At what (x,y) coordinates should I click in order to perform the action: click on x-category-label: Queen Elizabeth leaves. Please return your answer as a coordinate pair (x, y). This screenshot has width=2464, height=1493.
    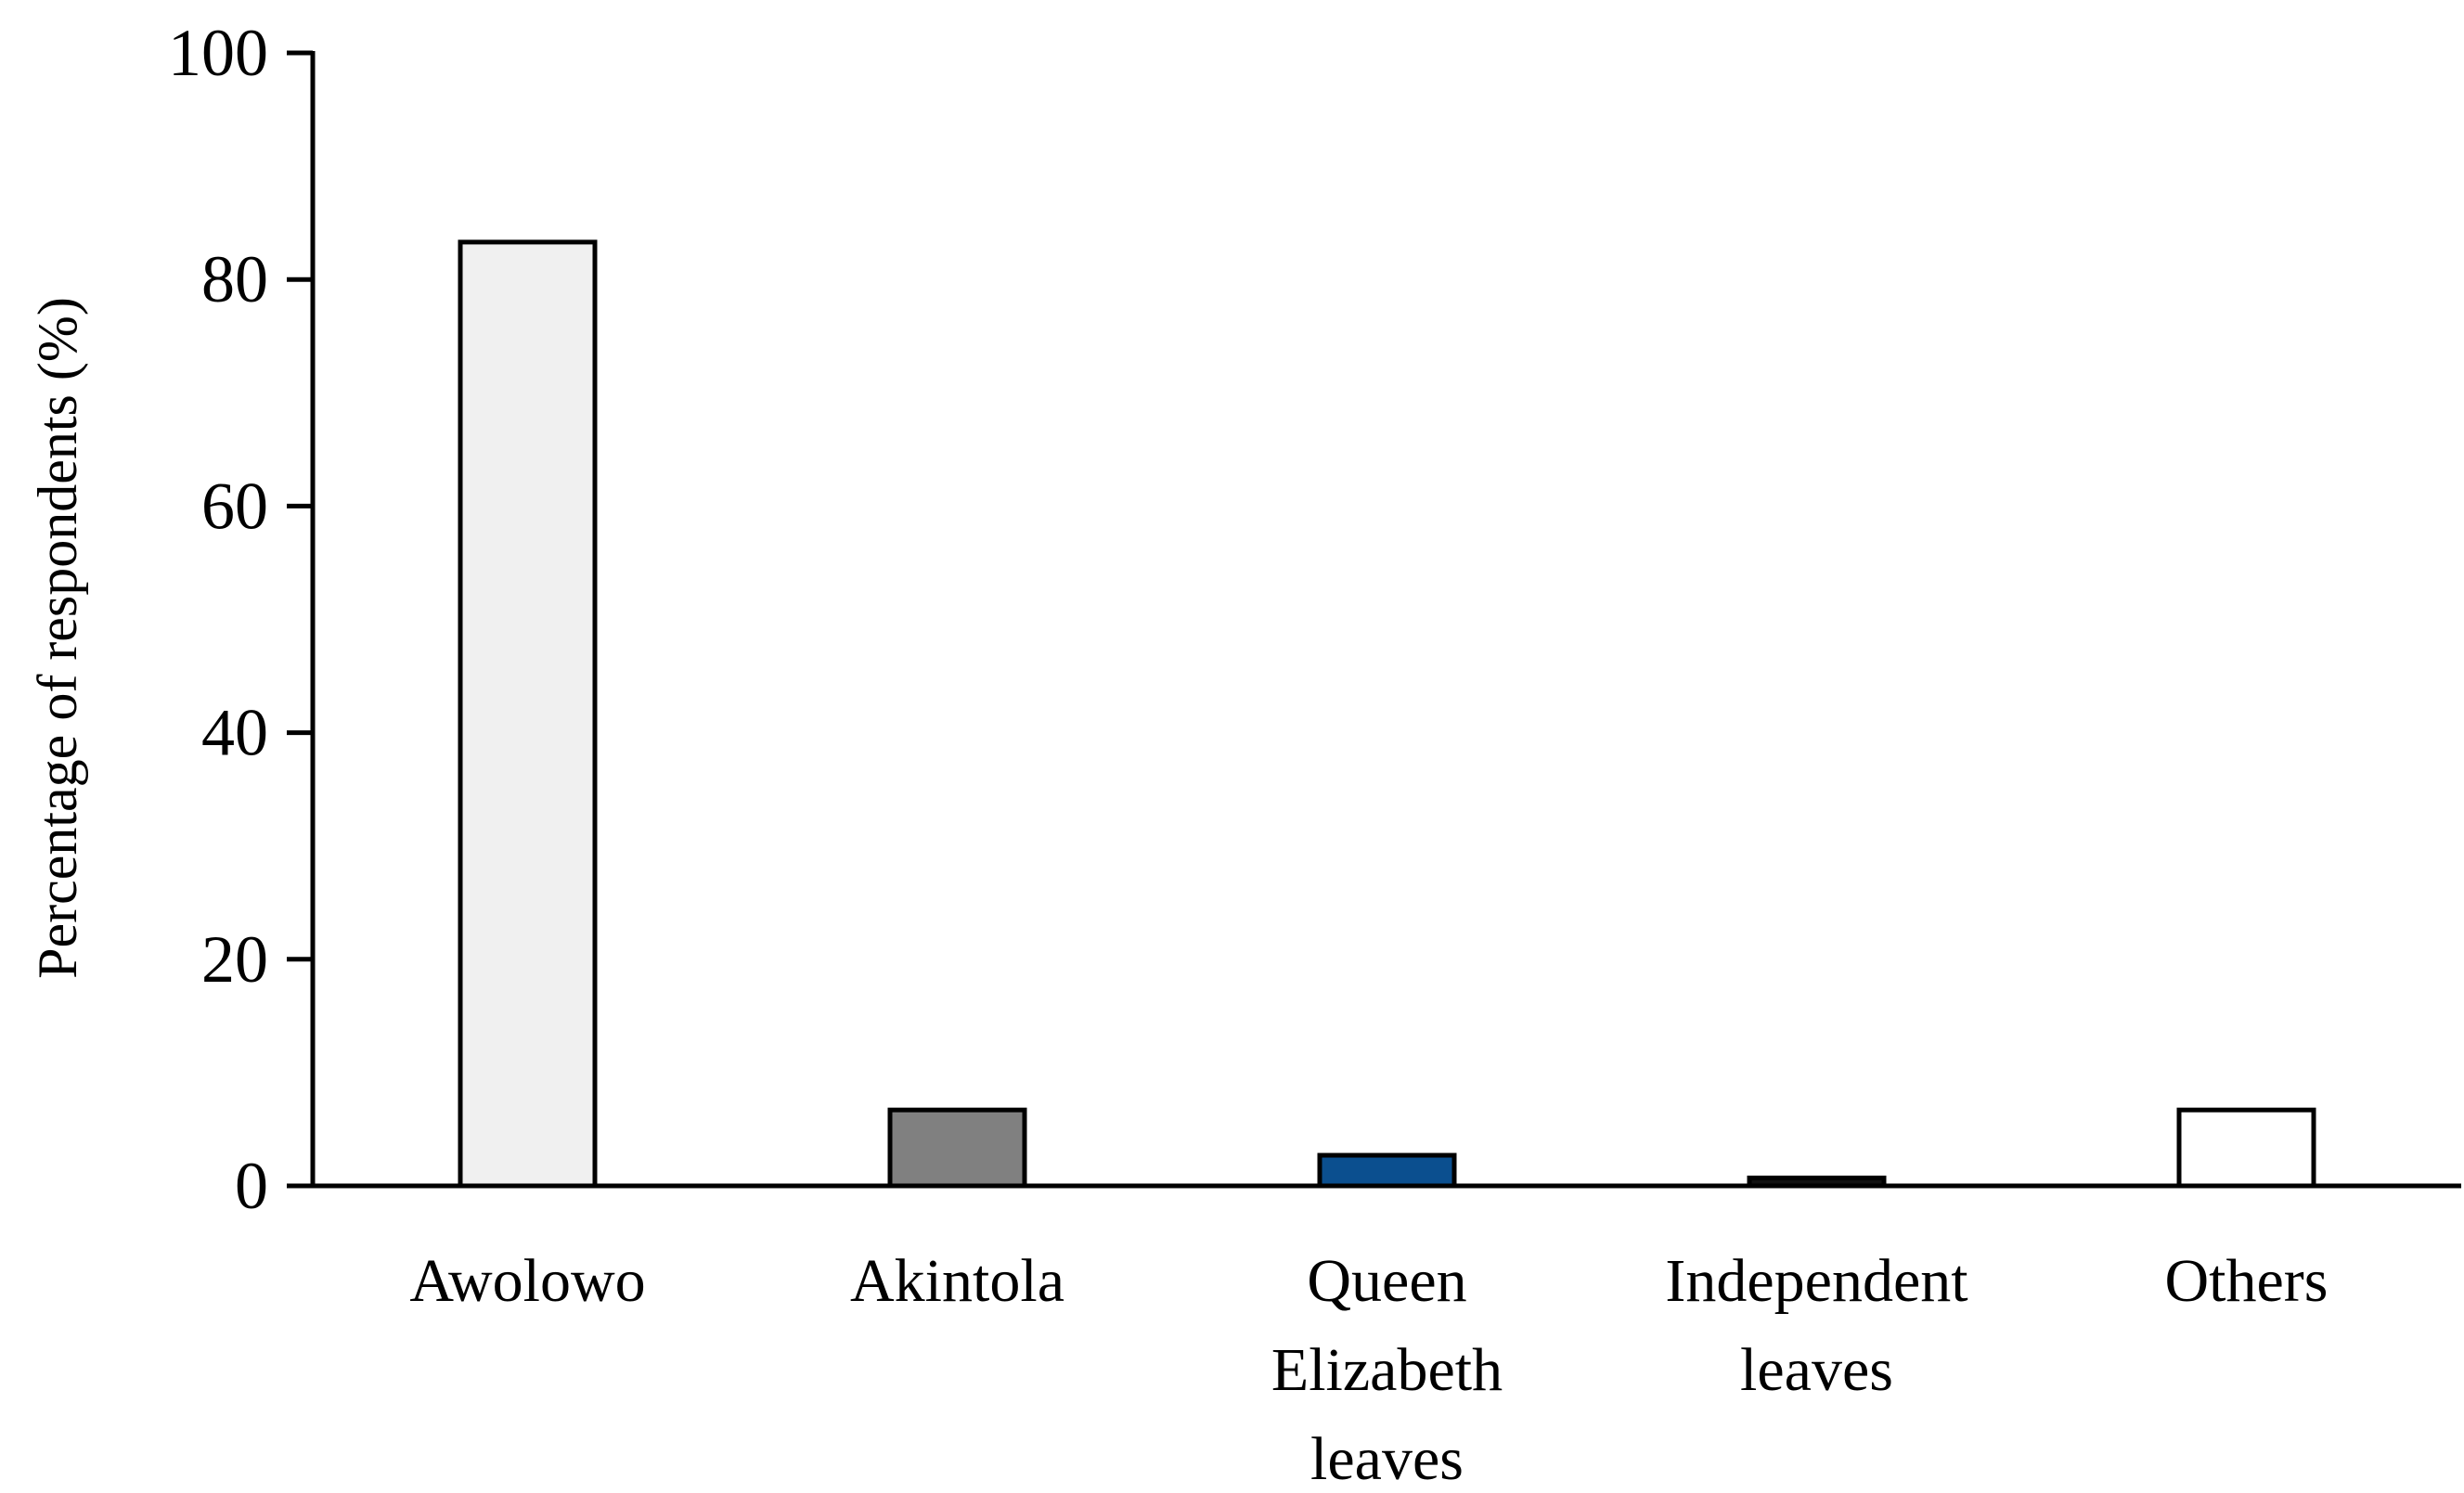
    Looking at the image, I should click on (1387, 1367).